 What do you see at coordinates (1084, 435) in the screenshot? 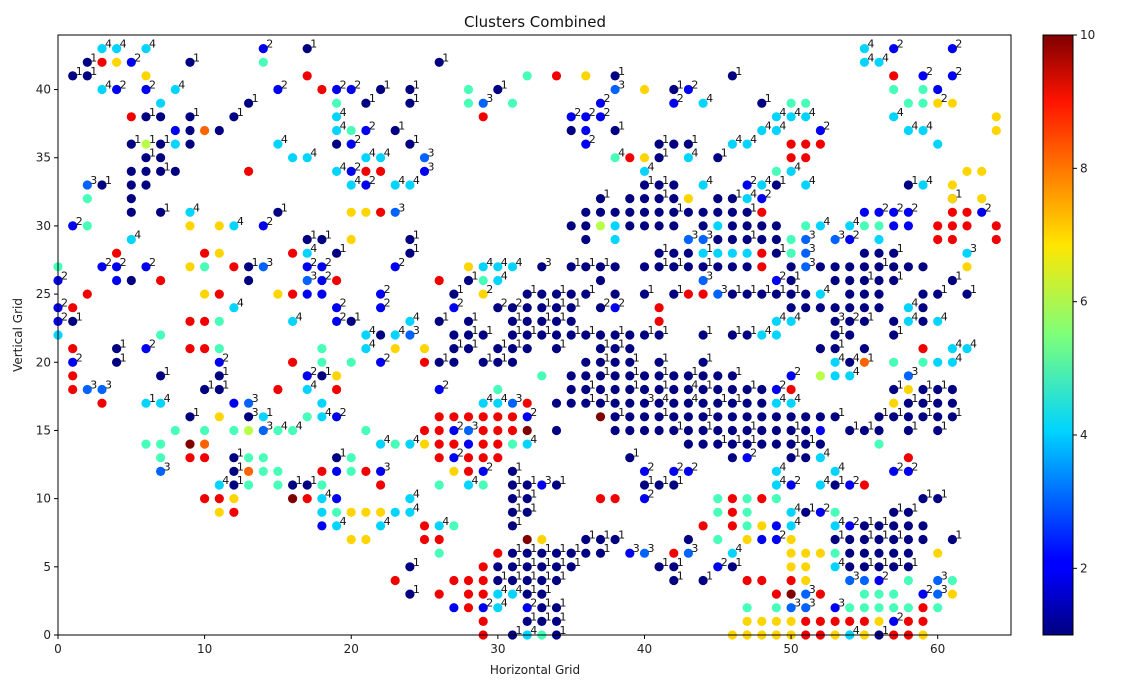
I see `colorbar-tick-label: 4` at bounding box center [1084, 435].